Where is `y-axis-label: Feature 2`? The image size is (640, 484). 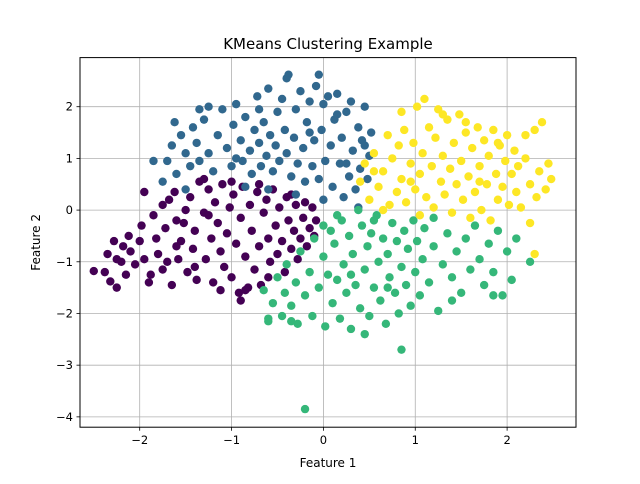
y-axis-label: Feature 2 is located at coordinates (36, 242).